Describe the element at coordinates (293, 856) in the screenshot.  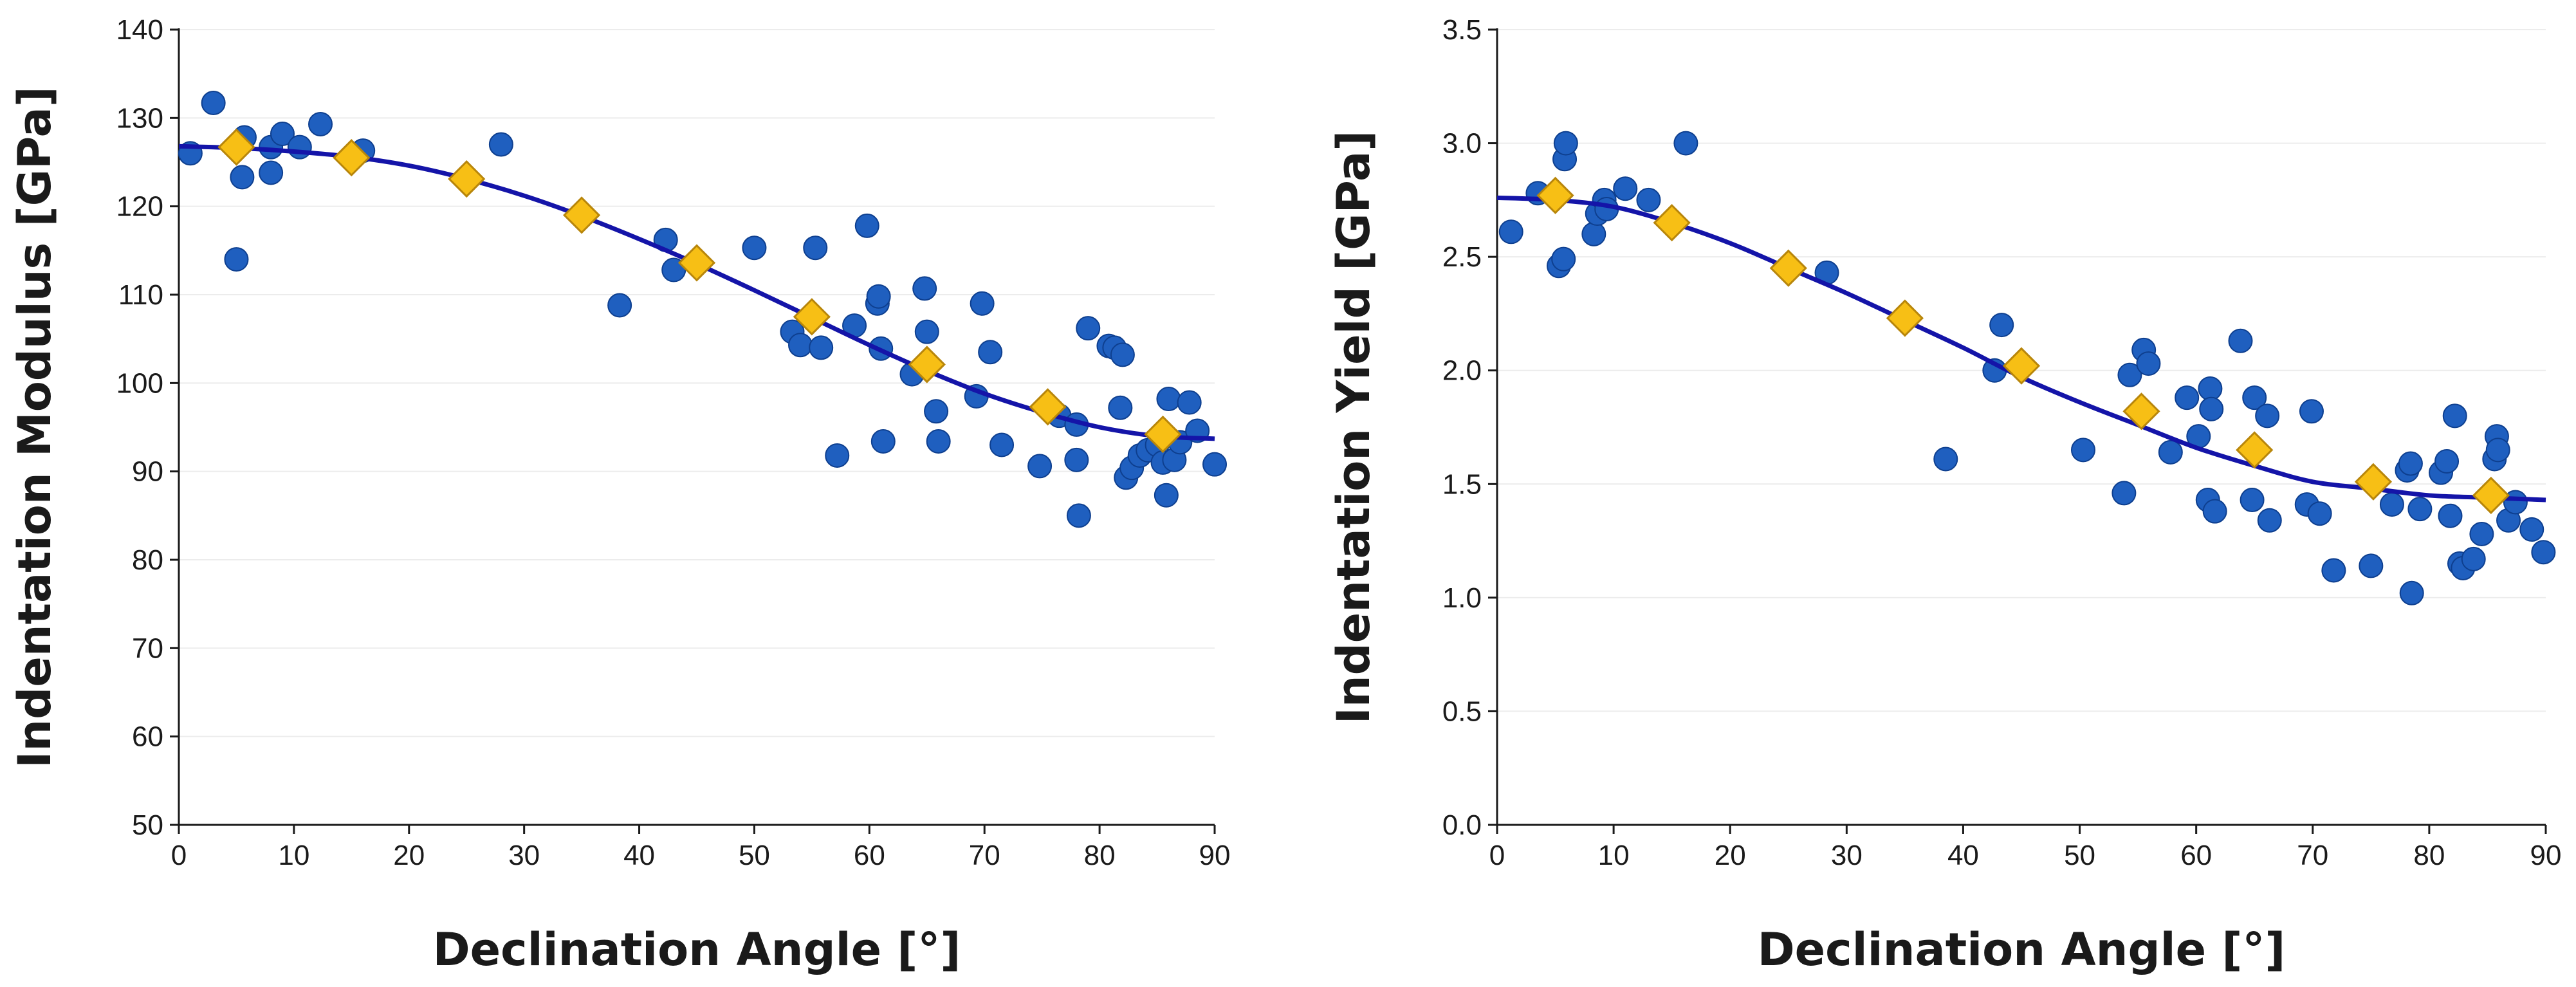
I see `x-tick-label: 10` at that location.